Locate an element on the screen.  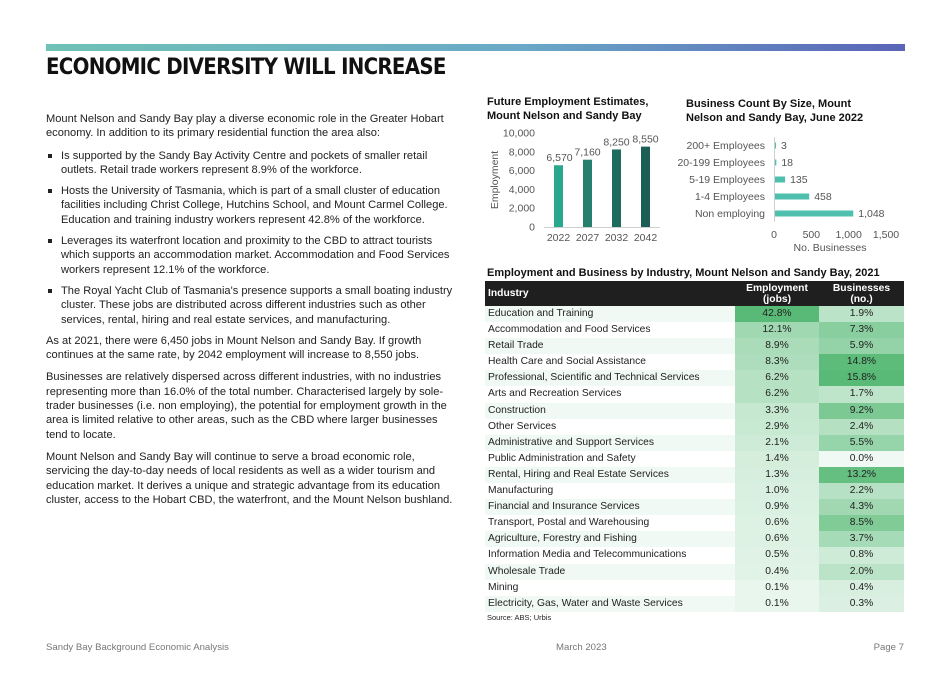
x-tick-label: 2022 is located at coordinates (559, 238).